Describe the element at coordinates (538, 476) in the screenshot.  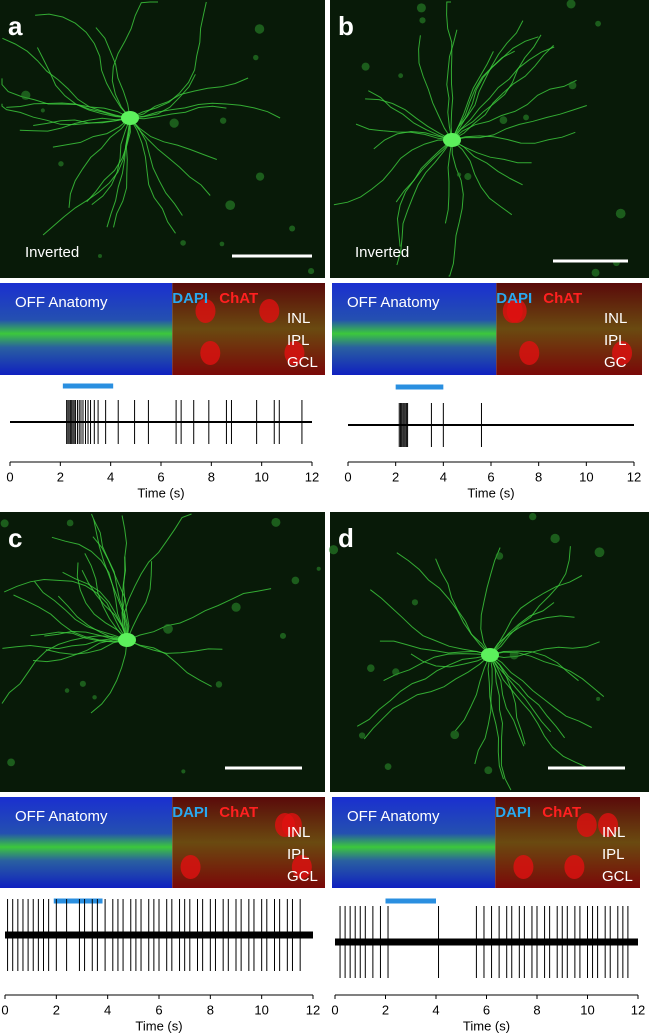
I see `x-tick-label: 8` at that location.